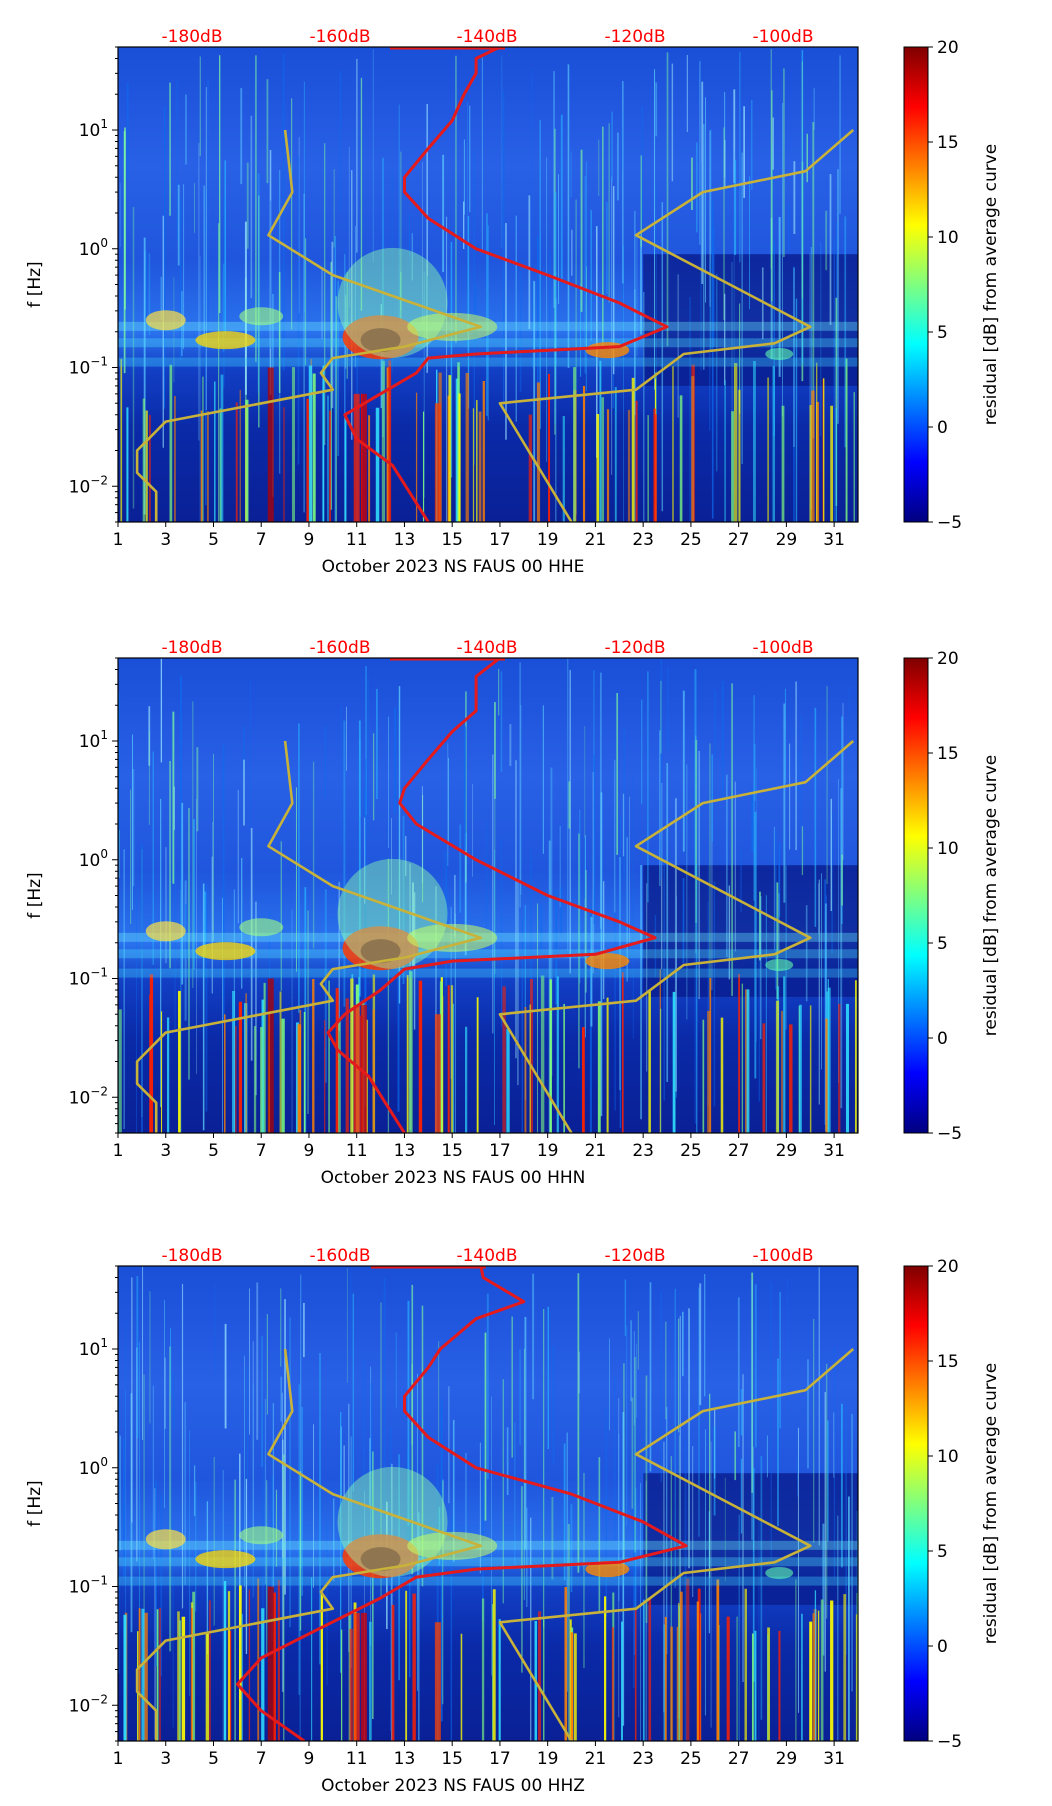 This screenshot has width=1052, height=1806. Describe the element at coordinates (942, 1039) in the screenshot. I see `colorbar-tick-label: 0` at that location.